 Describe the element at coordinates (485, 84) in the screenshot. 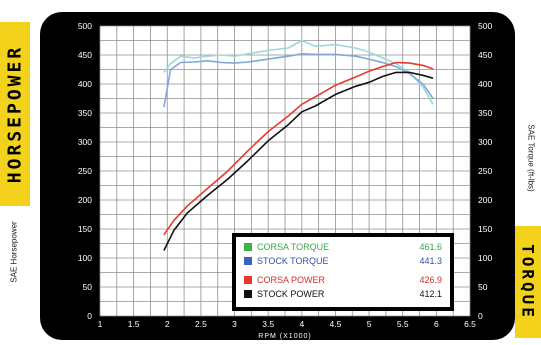

I see `y-tick-label-right: 400` at that location.